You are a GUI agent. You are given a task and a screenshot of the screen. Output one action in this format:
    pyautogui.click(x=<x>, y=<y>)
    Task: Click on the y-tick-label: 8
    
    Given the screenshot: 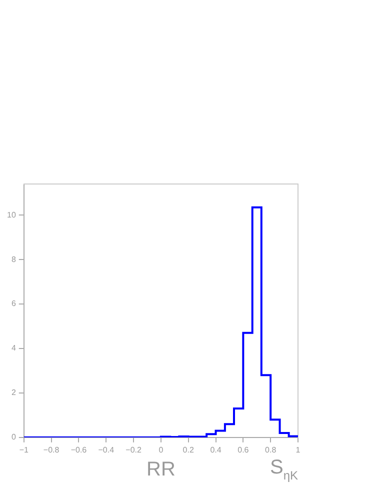 What is the action you would take?
    pyautogui.click(x=13, y=259)
    